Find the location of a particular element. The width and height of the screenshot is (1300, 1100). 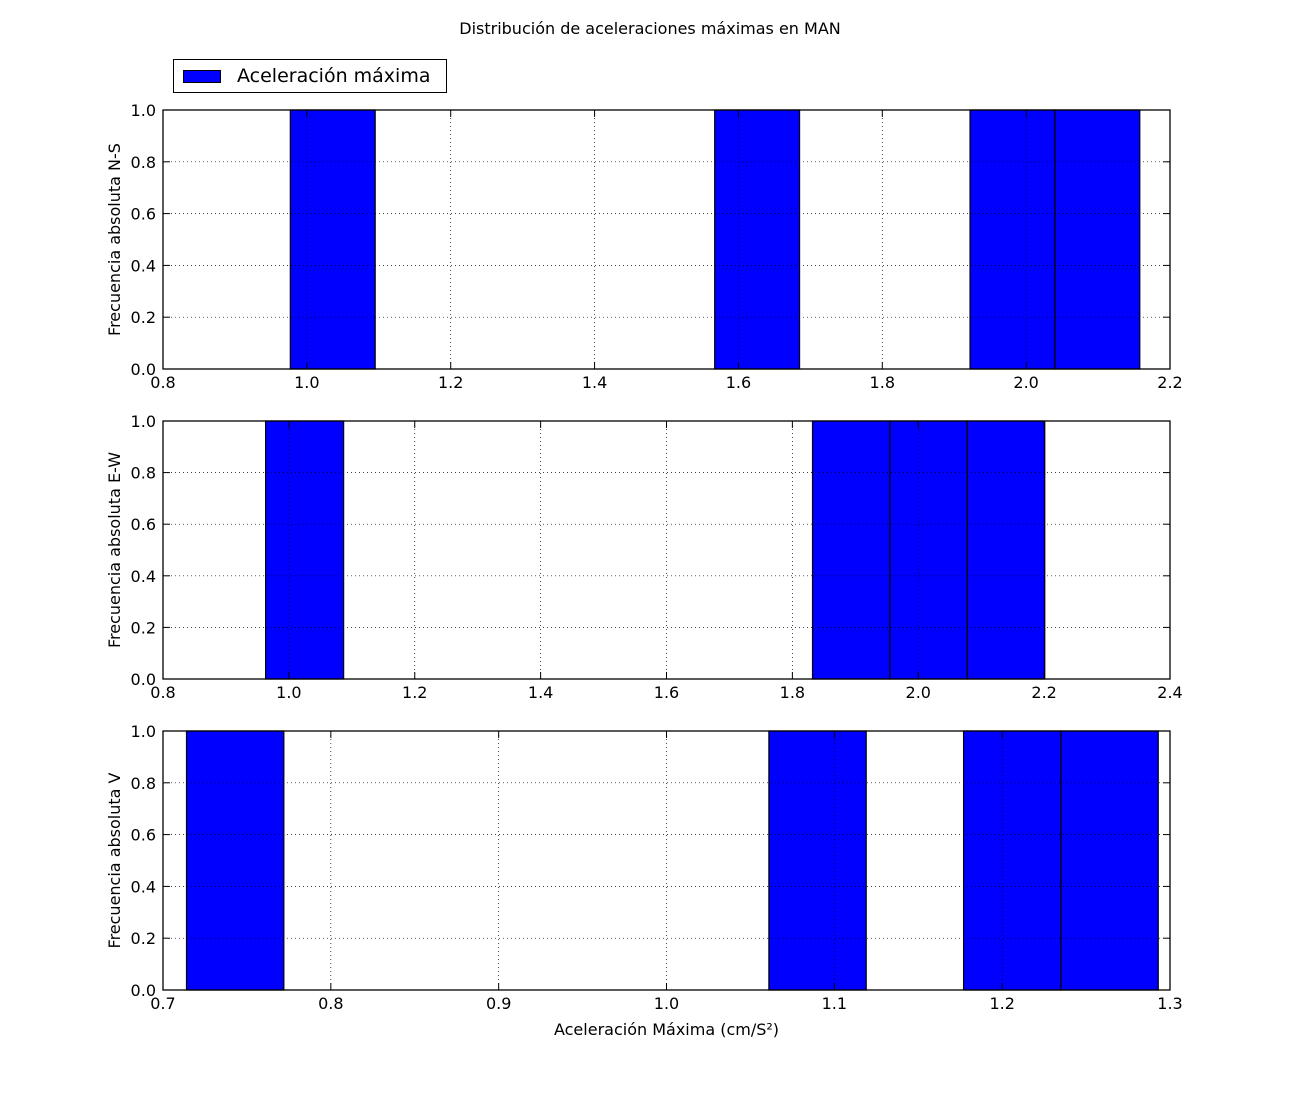

legend-swatch is located at coordinates (202, 76).